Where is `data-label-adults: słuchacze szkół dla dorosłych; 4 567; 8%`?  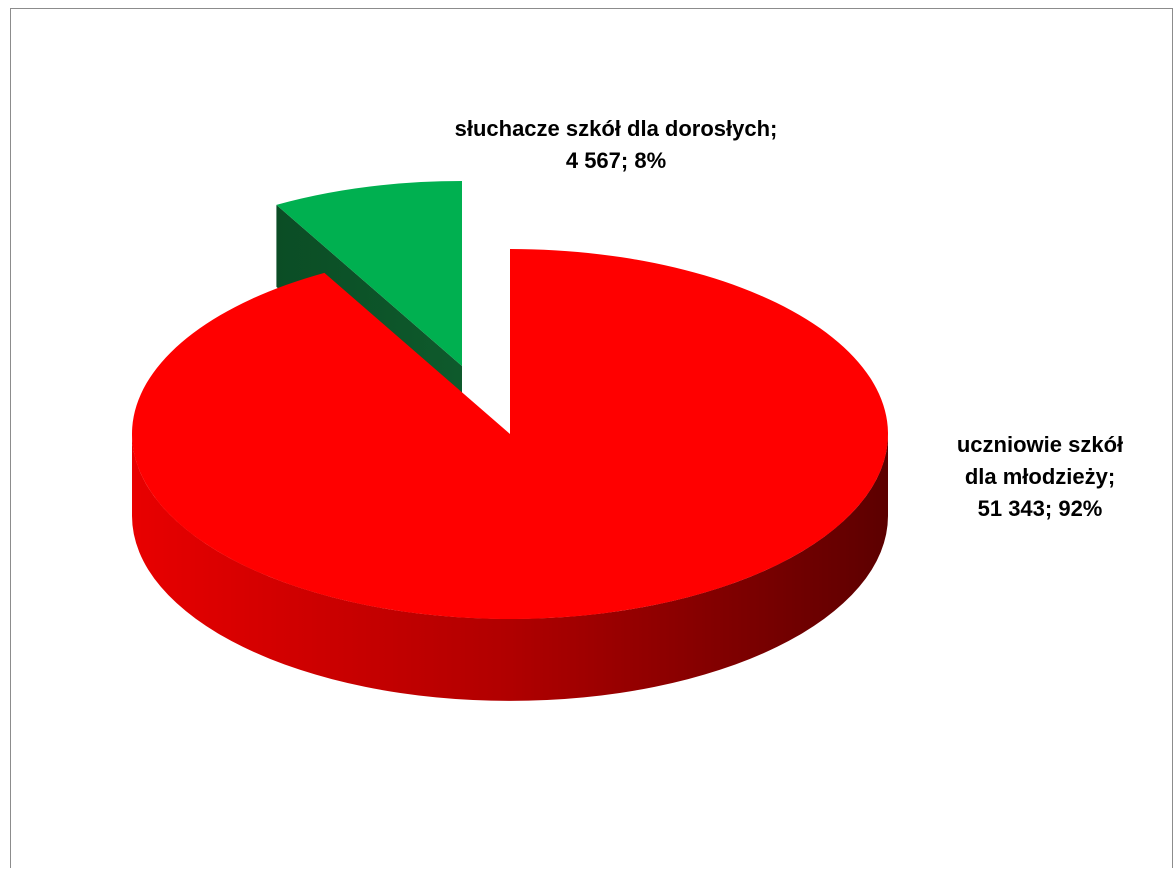 data-label-adults: słuchacze szkół dla dorosłych; 4 567; 8% is located at coordinates (616, 144).